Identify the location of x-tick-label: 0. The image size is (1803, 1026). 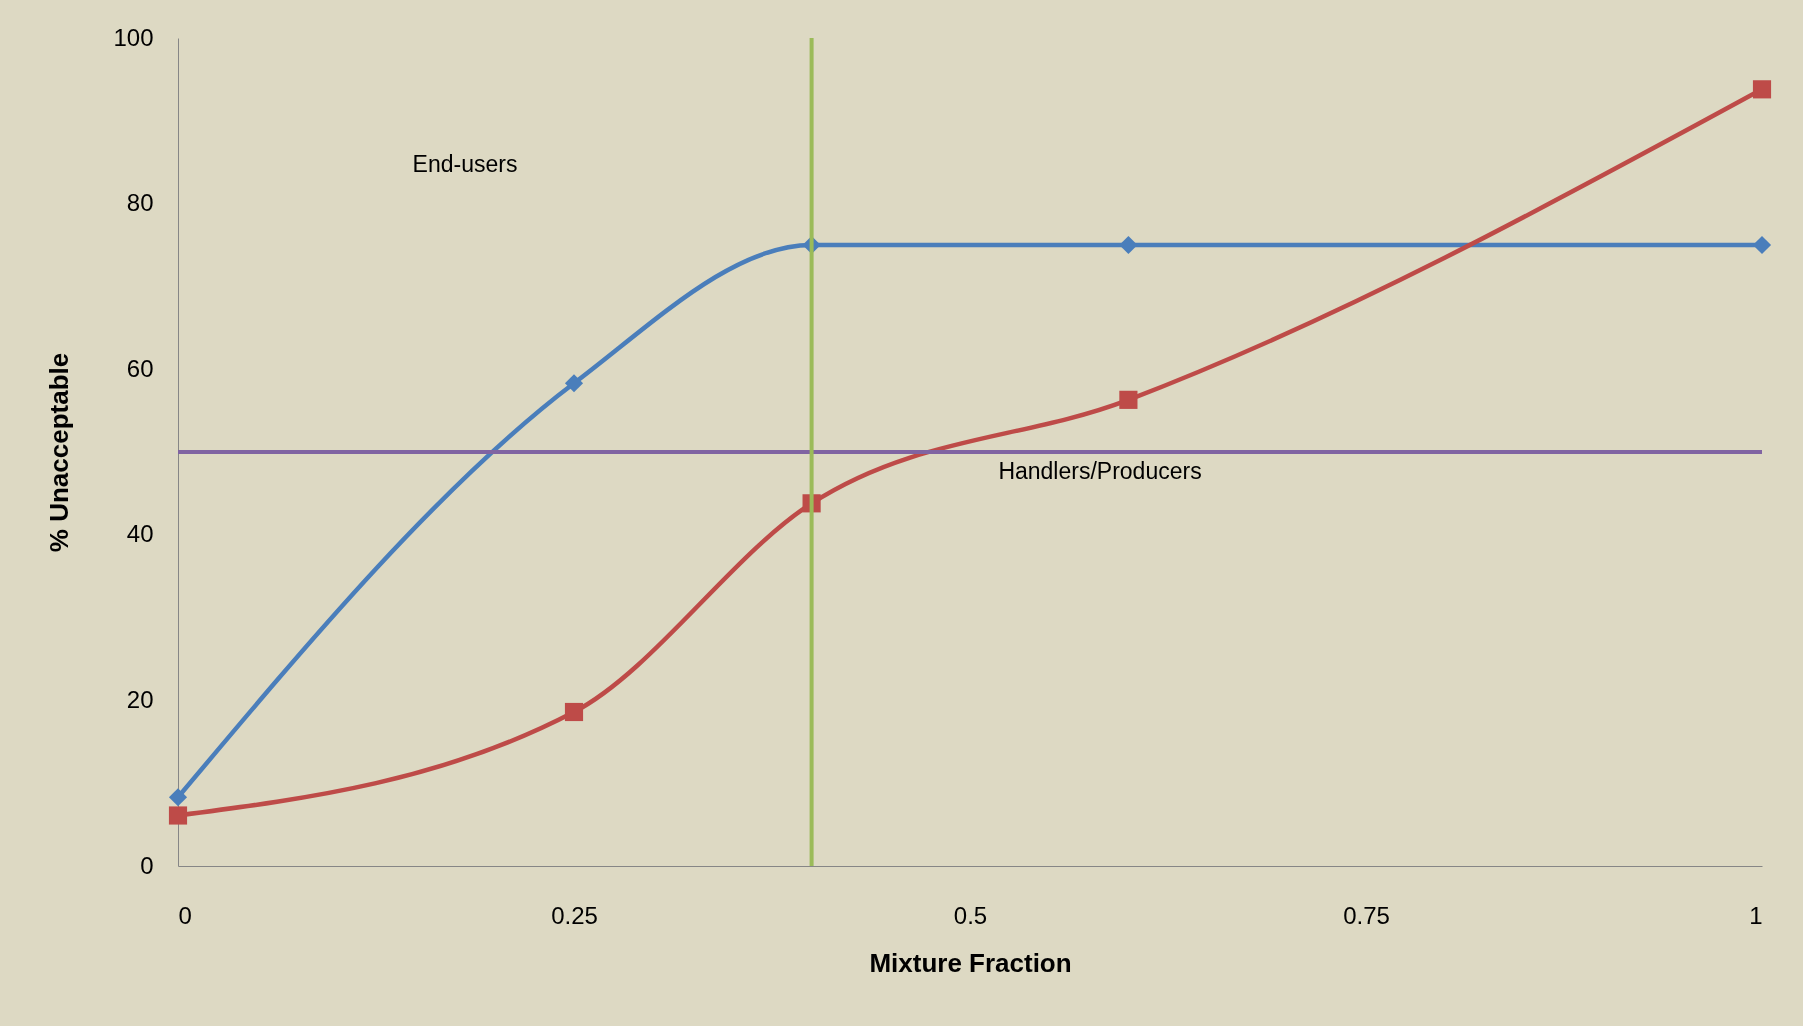
(185, 915).